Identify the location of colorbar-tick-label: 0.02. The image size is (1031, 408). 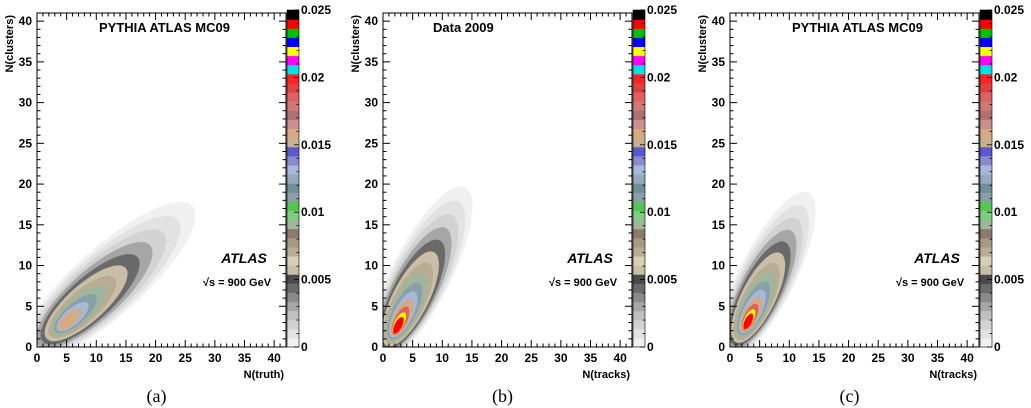
(313, 77).